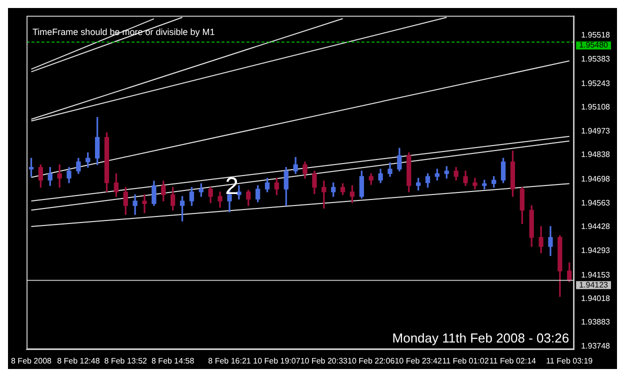 The height and width of the screenshot is (377, 625). What do you see at coordinates (596, 35) in the screenshot?
I see `y-tick-label: 1.95518` at bounding box center [596, 35].